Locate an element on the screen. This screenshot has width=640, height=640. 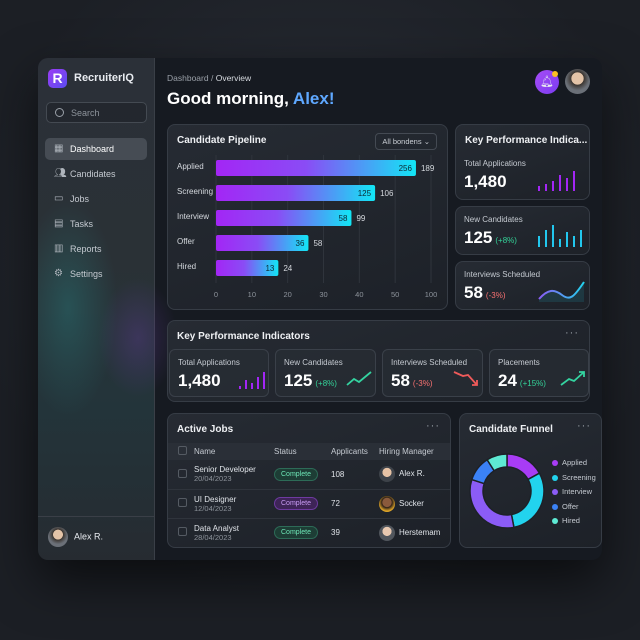
legend-label: Interview is located at coordinates (577, 491).